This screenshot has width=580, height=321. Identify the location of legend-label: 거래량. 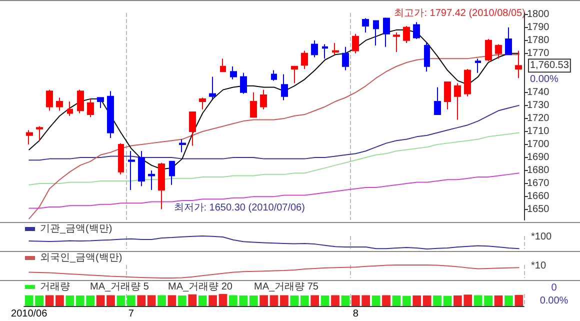
(55, 287).